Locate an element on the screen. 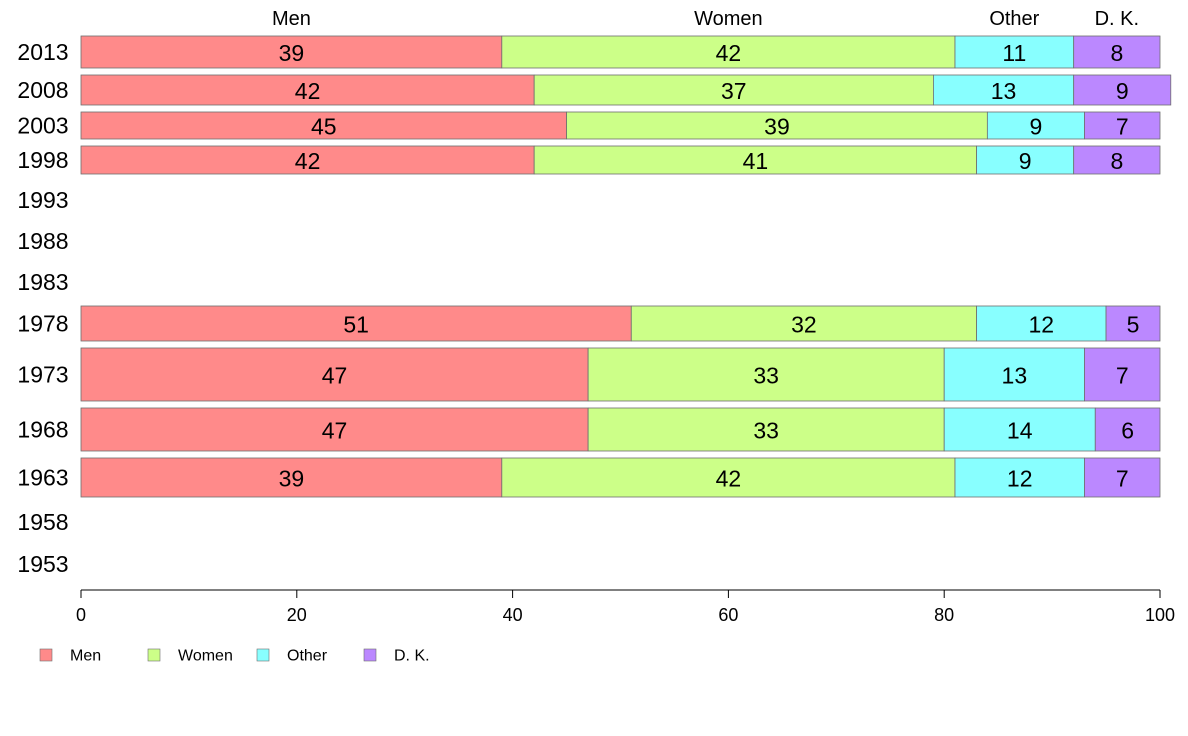 The image size is (1188, 736). value-label-2013-other: 11 is located at coordinates (1014, 53).